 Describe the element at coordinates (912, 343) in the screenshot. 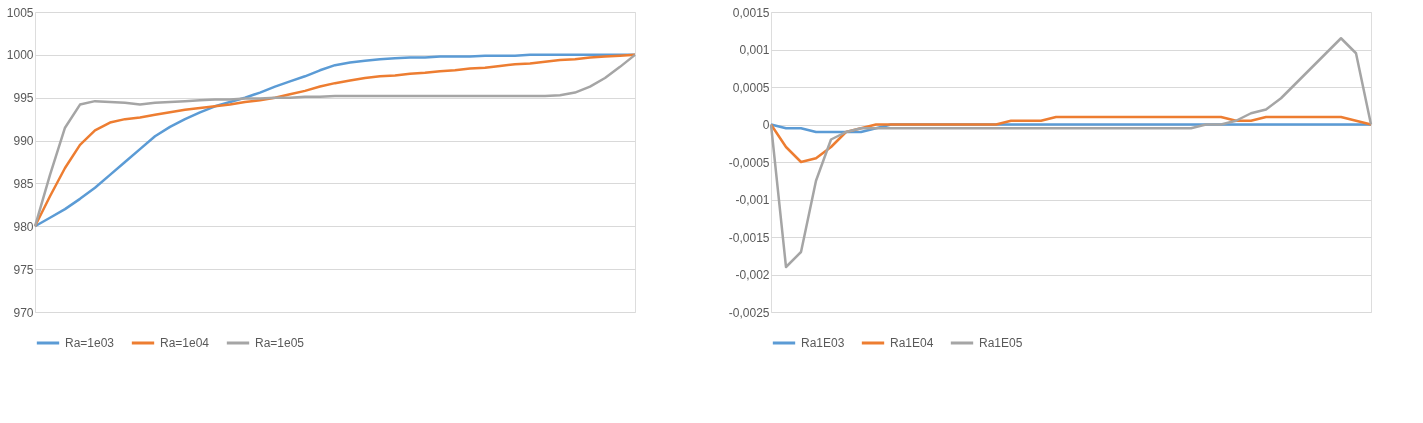

I see `legend-label: Ra1E04` at that location.